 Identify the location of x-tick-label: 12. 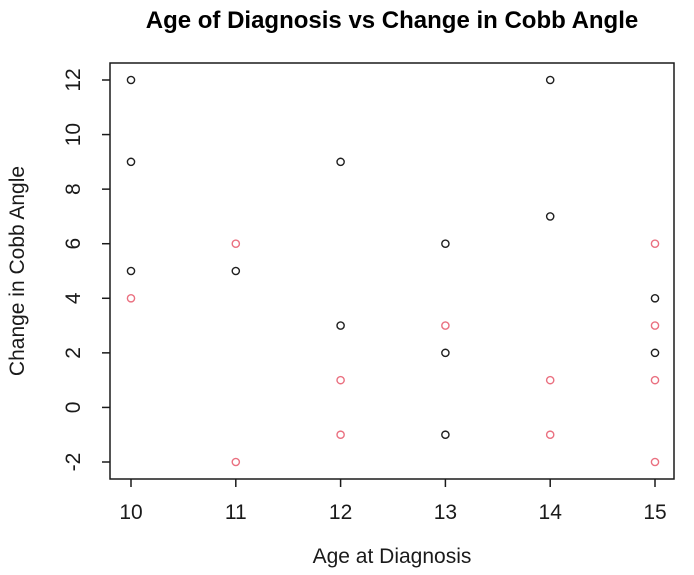
(340, 512).